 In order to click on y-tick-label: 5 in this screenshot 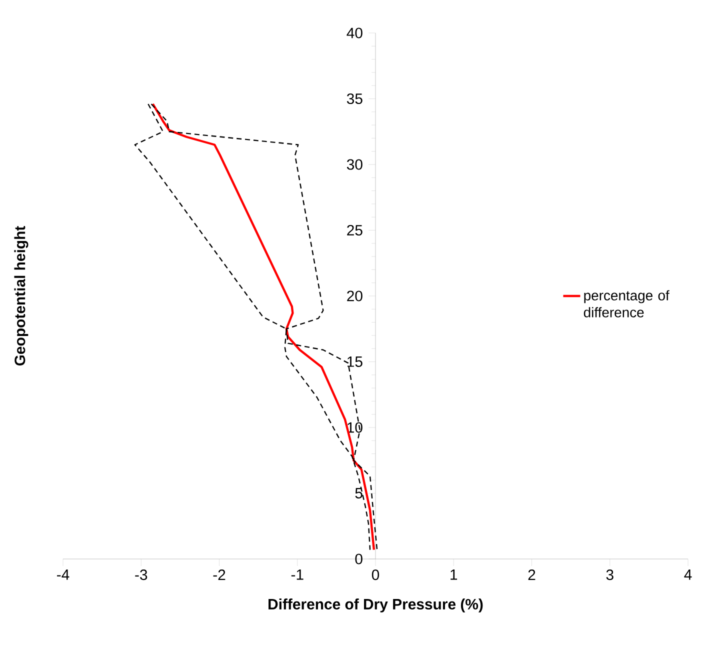, I will do `click(358, 493)`.